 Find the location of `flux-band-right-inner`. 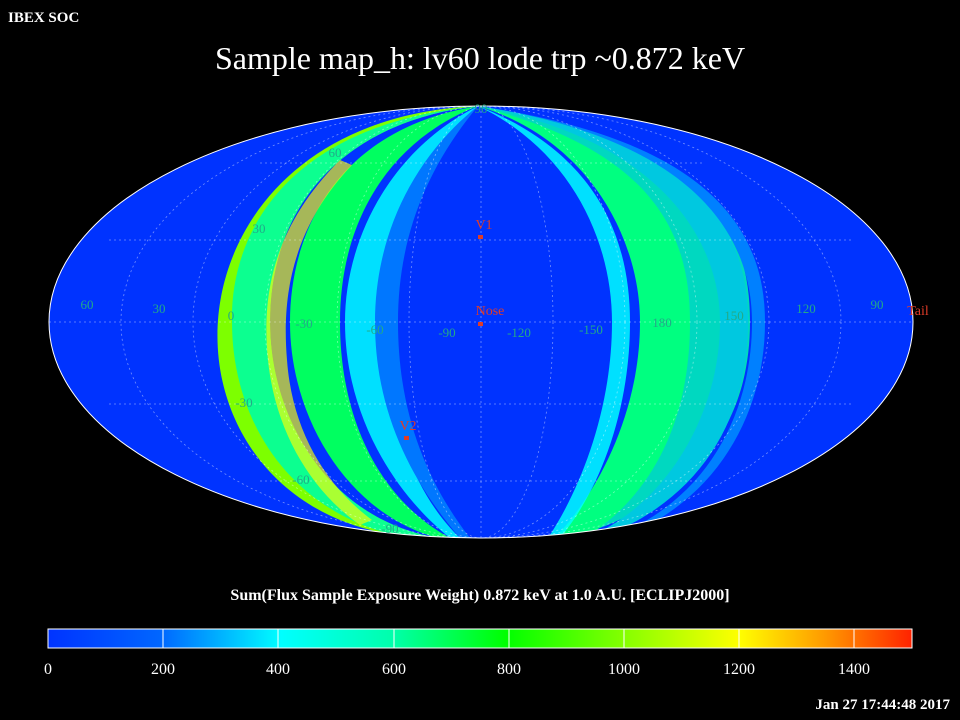

flux-band-right-inner is located at coordinates (554, 322).